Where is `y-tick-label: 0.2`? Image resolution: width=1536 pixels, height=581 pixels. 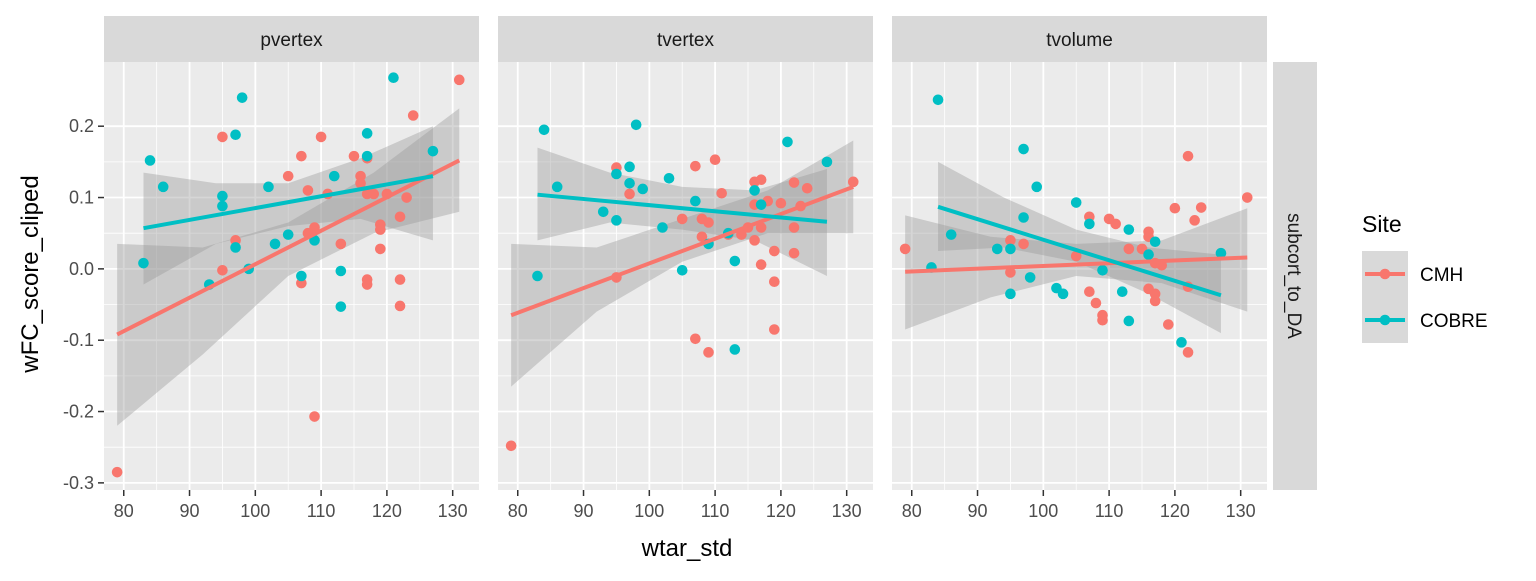
y-tick-label: 0.2 is located at coordinates (81, 126).